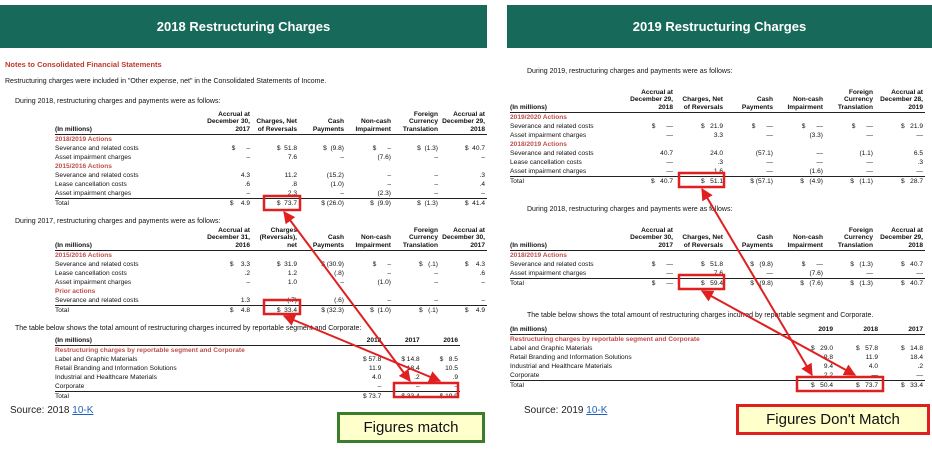  I want to click on table-cell: $ 41.4, so click(474, 203).